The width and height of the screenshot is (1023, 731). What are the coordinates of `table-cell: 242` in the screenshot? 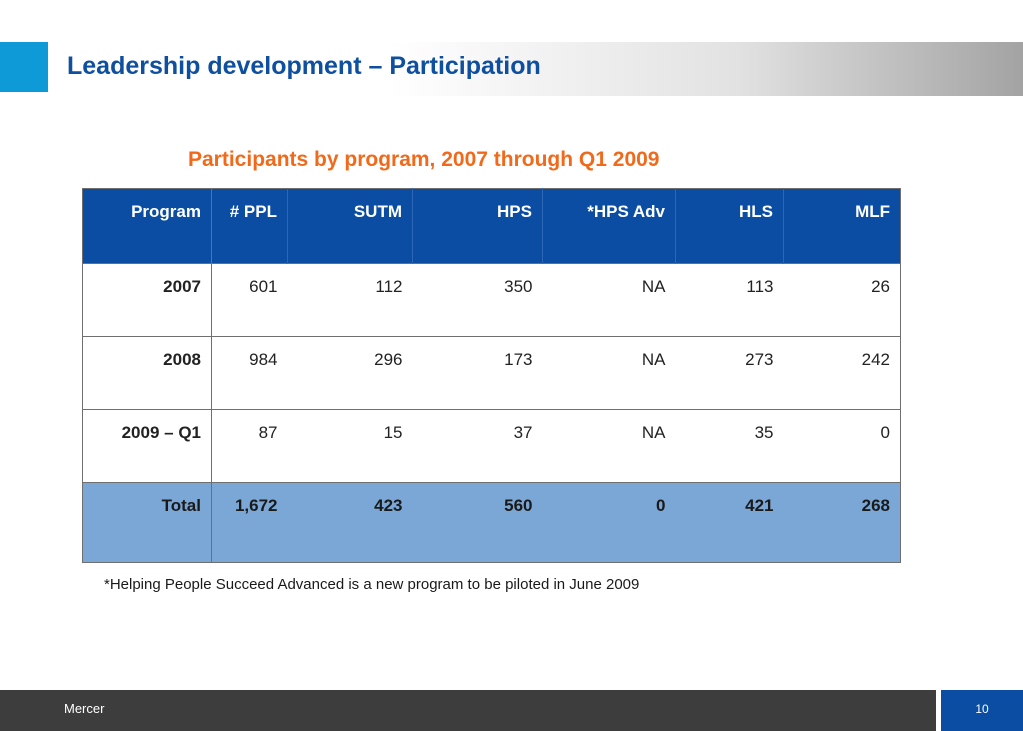 It's located at (842, 373).